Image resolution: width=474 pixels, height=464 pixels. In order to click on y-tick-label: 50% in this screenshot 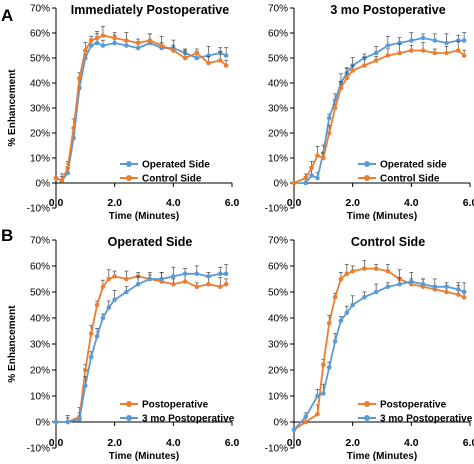, I will do `click(278, 59)`.